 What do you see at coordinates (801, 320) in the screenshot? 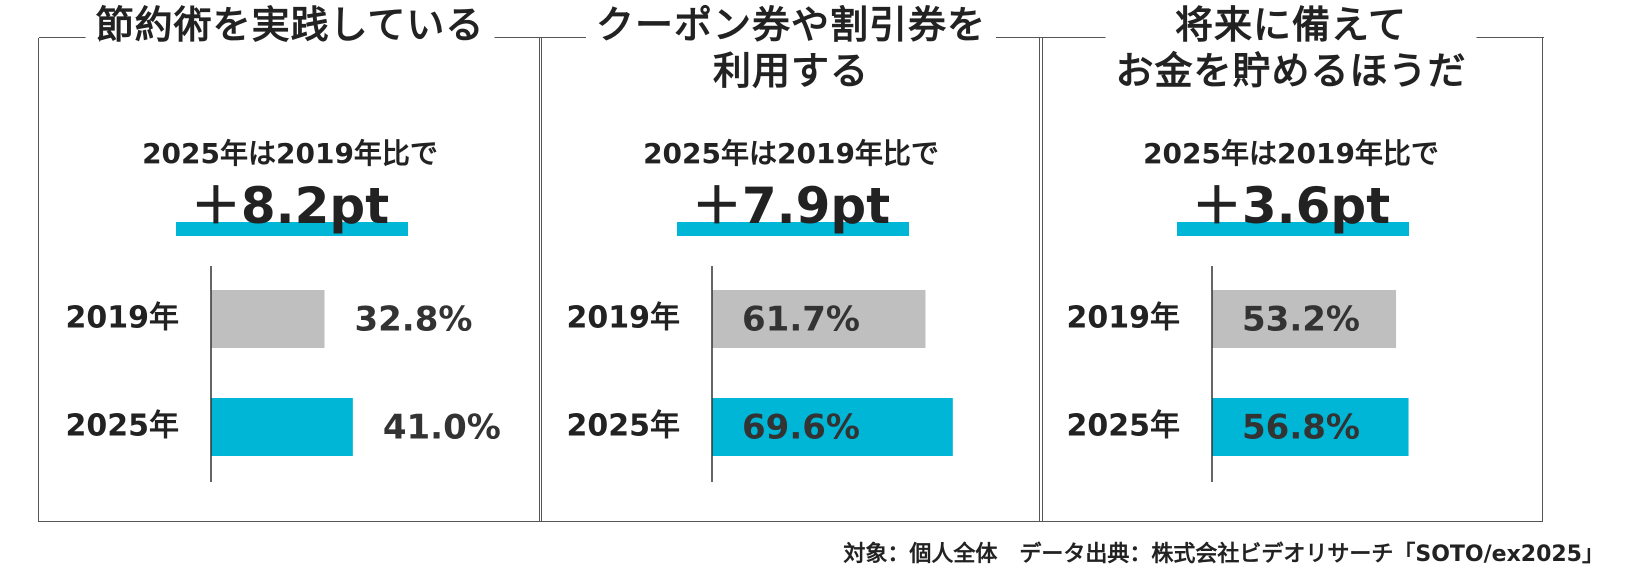
I see `value-label: 61.7%` at bounding box center [801, 320].